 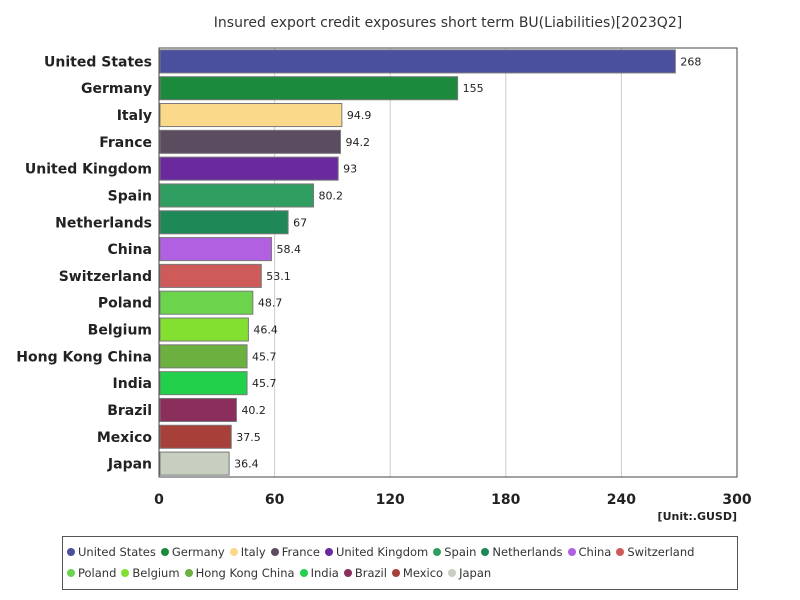 I want to click on category-label: United States, so click(x=98, y=62).